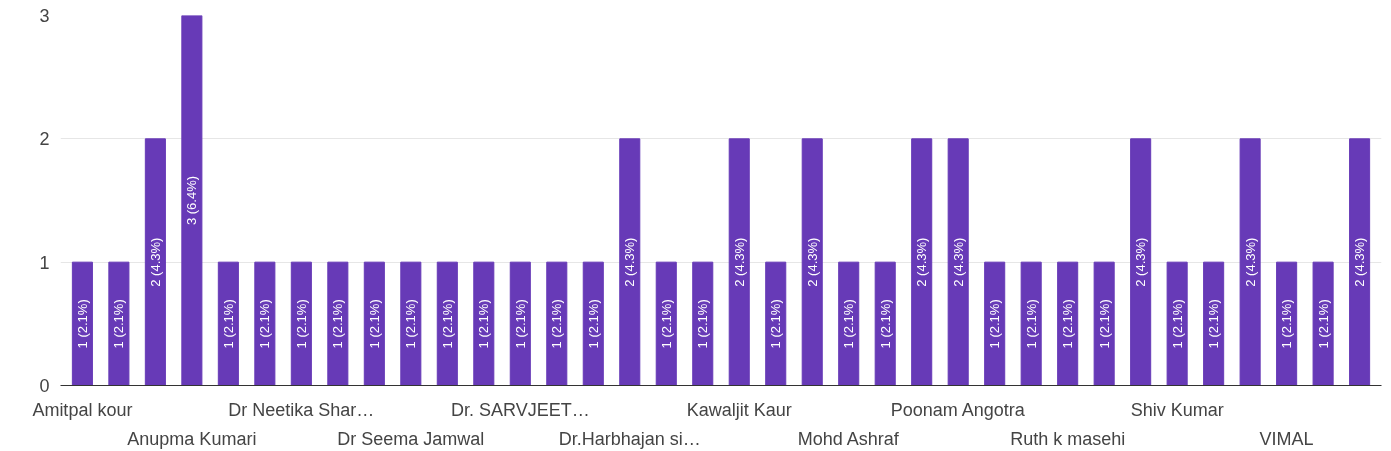  What do you see at coordinates (1286, 438) in the screenshot?
I see `x-tick-label: VIMAL` at bounding box center [1286, 438].